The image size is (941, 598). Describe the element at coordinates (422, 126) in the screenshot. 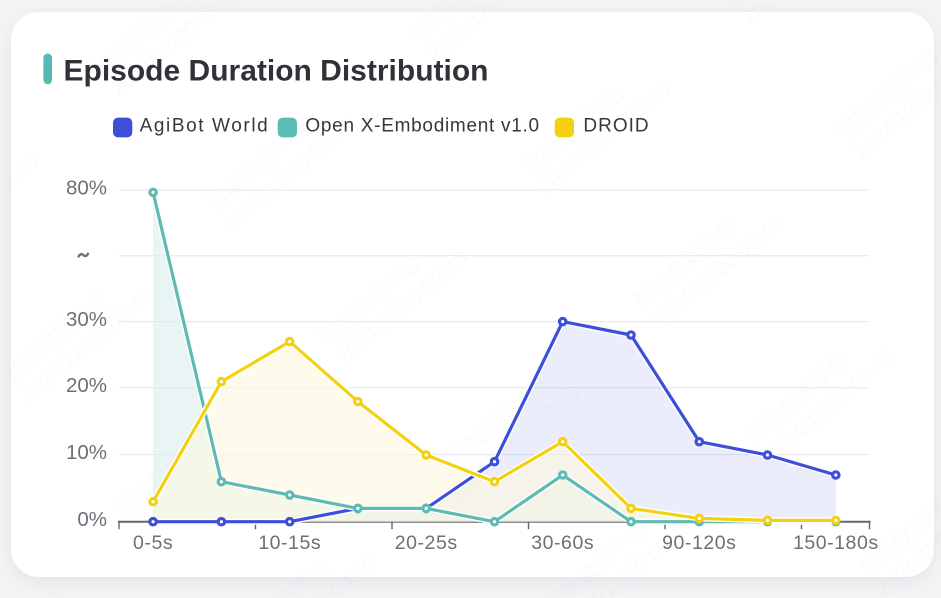

I see `svg-text: Open X-Embodiment v1.0` at that location.